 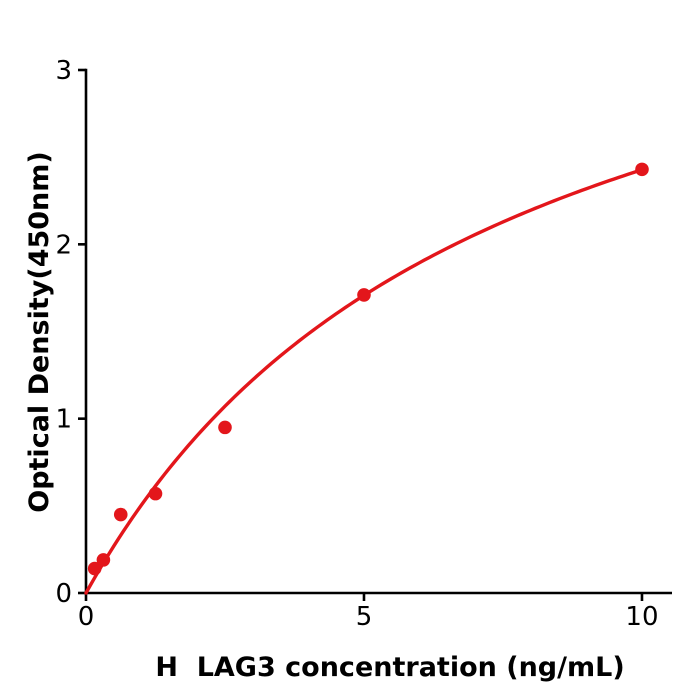 What do you see at coordinates (364, 617) in the screenshot?
I see `x-tick-label: 5` at bounding box center [364, 617].